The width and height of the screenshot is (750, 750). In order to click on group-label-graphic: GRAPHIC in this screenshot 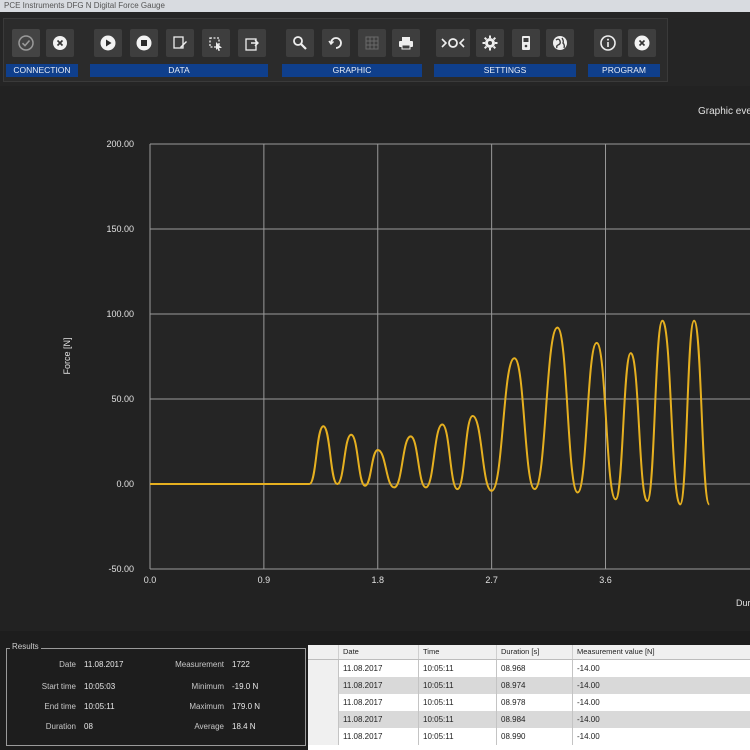, I will do `click(352, 70)`.